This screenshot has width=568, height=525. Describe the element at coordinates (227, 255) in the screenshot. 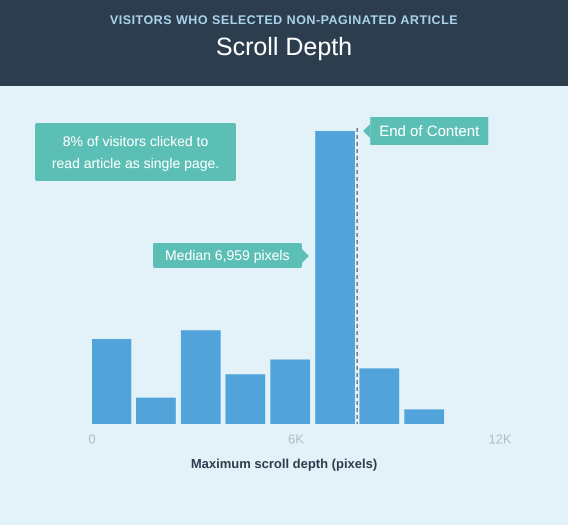

I see `annotation: Median 6,959 pixels` at that location.